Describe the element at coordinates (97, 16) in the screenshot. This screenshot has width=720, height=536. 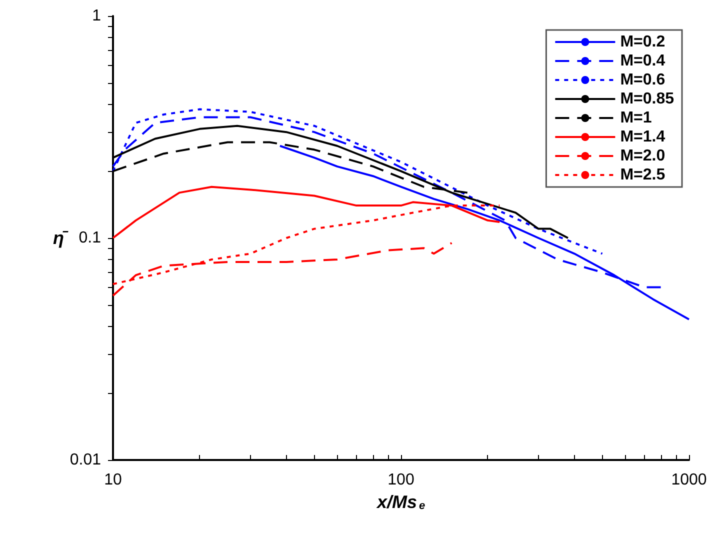
I see `y-tick-label: 1` at that location.